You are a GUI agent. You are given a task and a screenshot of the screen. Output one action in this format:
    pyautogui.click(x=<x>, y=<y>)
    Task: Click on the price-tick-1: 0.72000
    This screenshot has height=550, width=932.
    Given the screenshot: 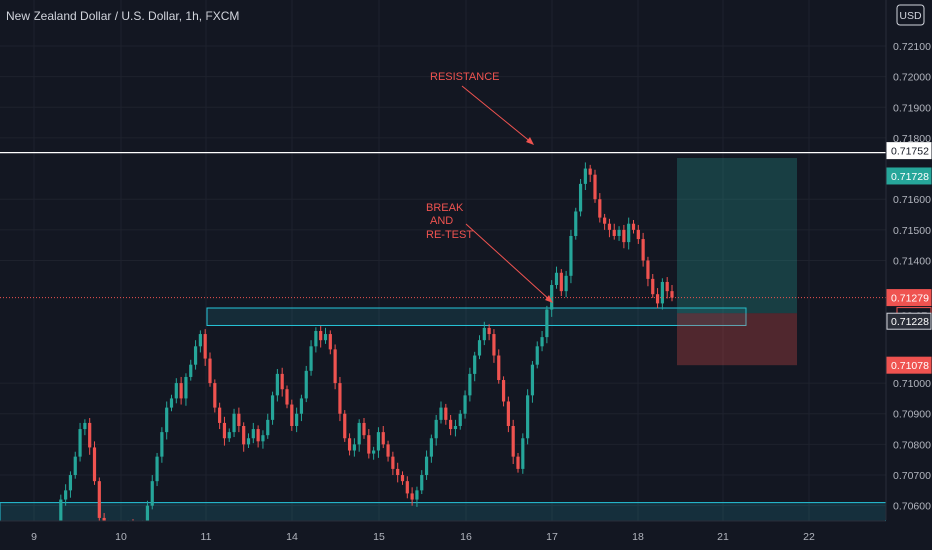 What is the action you would take?
    pyautogui.click(x=912, y=78)
    